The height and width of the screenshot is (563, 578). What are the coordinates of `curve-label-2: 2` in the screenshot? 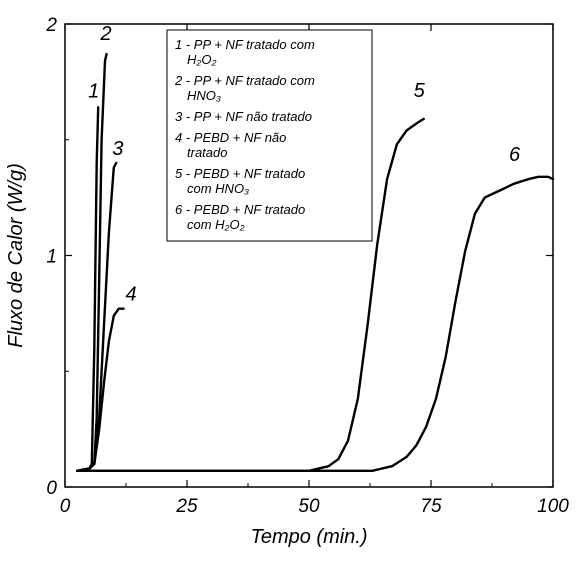 It's located at (105, 34).